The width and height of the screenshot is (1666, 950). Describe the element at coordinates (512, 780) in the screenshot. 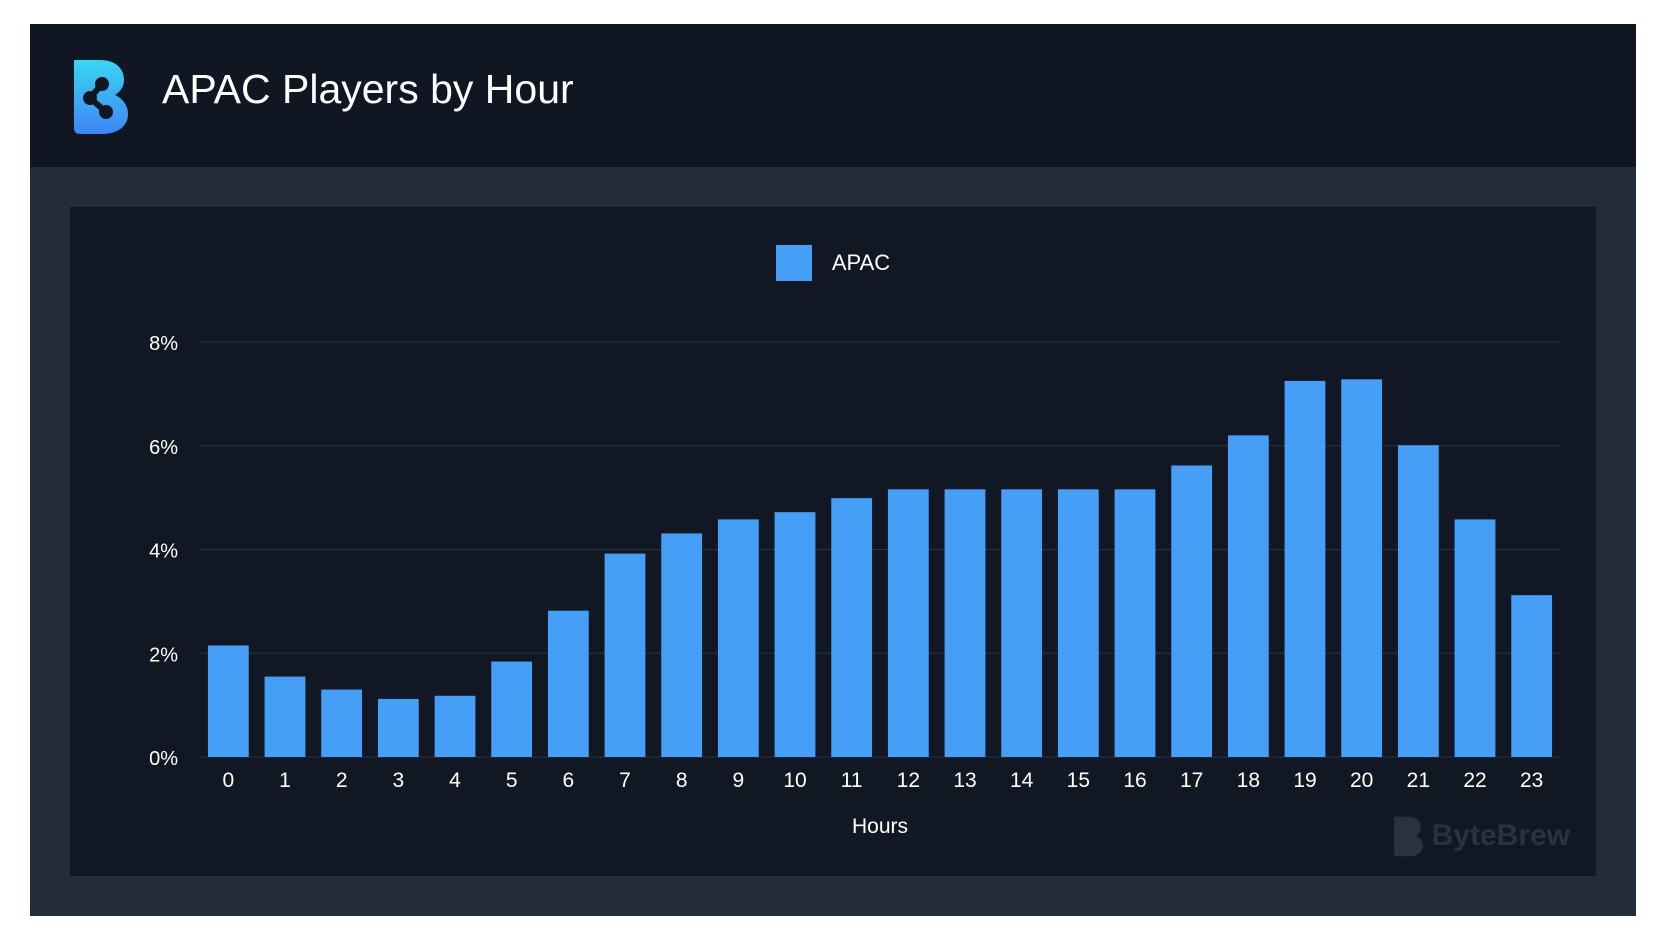

I see `x-tick-label: 5` at that location.